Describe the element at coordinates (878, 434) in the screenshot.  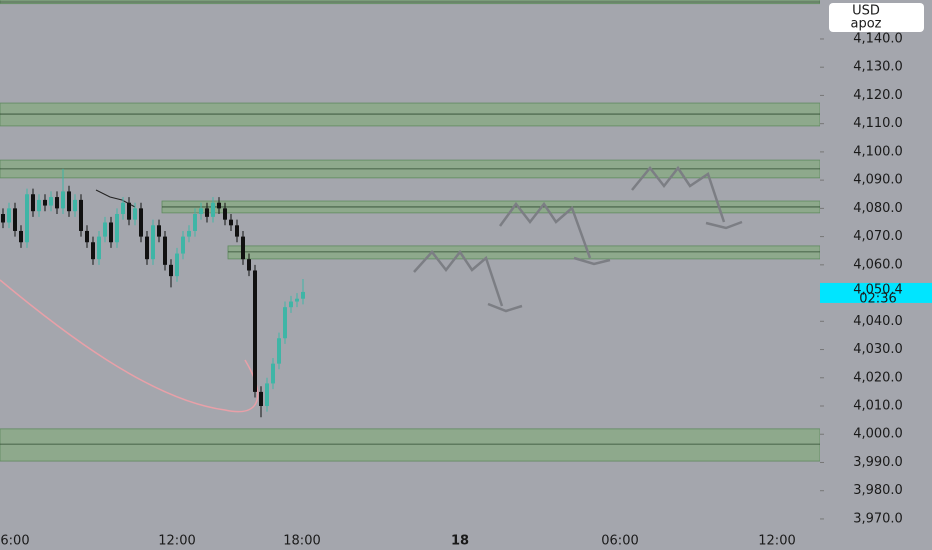
I see `y-tick-label: 4,000.0` at that location.